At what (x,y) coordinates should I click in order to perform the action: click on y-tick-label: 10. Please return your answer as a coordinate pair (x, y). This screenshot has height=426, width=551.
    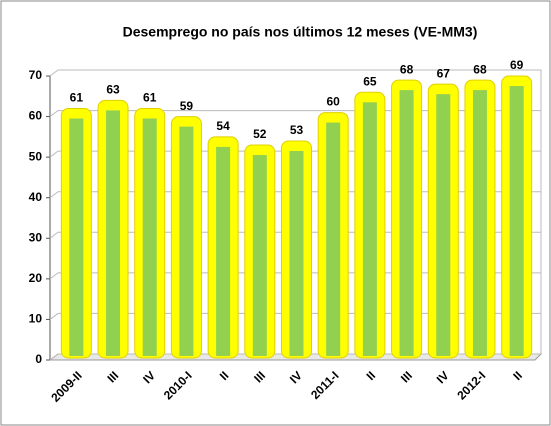
    Looking at the image, I should click on (36, 319).